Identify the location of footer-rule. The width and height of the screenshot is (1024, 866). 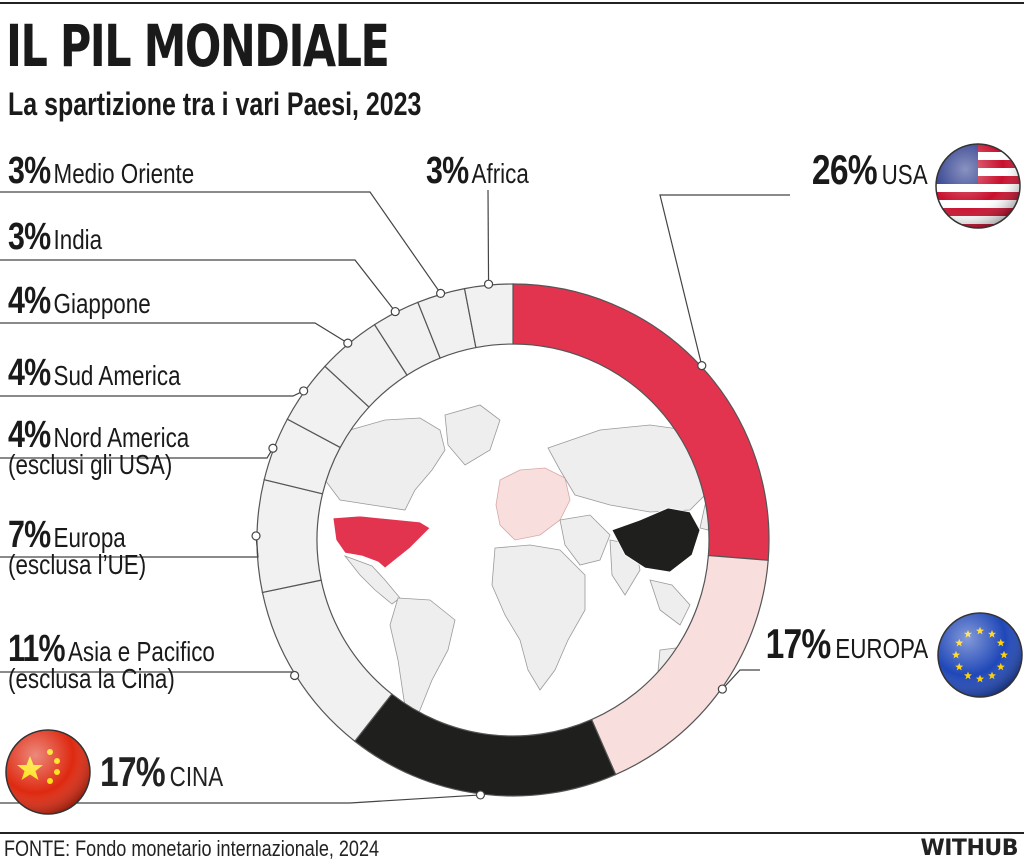
(512, 833).